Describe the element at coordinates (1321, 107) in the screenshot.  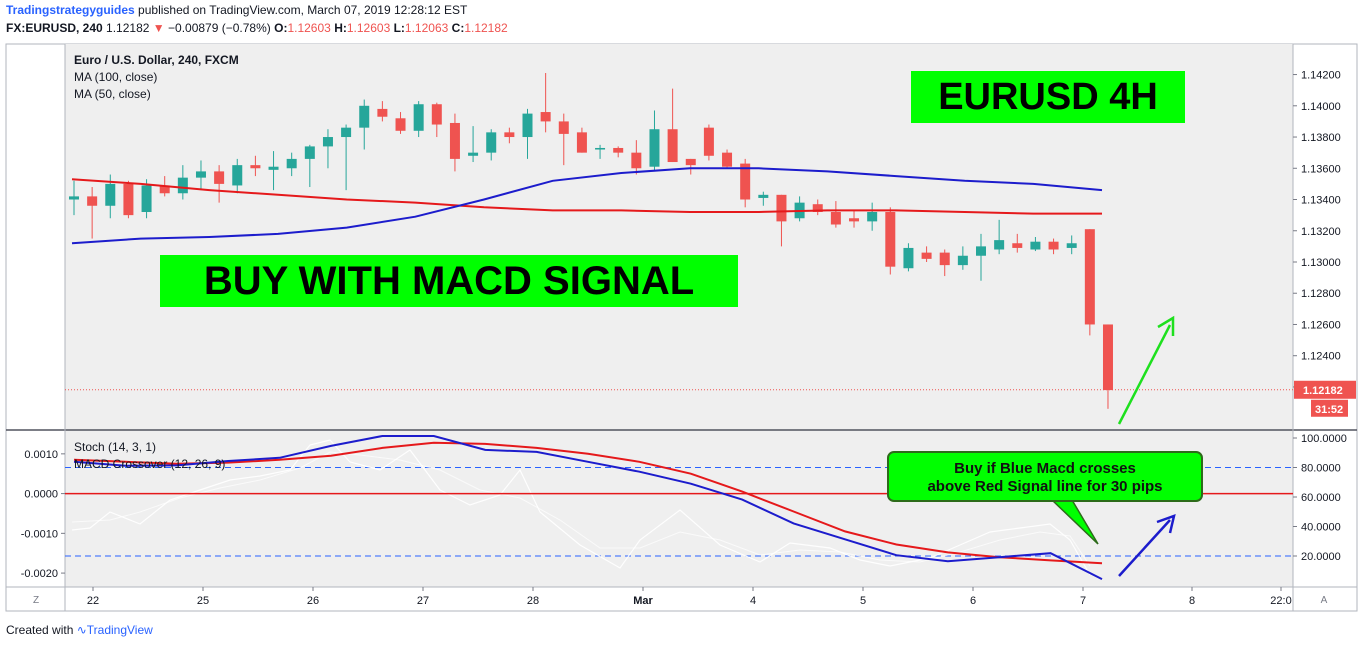
I see `price-tick-label: 1.14000` at that location.